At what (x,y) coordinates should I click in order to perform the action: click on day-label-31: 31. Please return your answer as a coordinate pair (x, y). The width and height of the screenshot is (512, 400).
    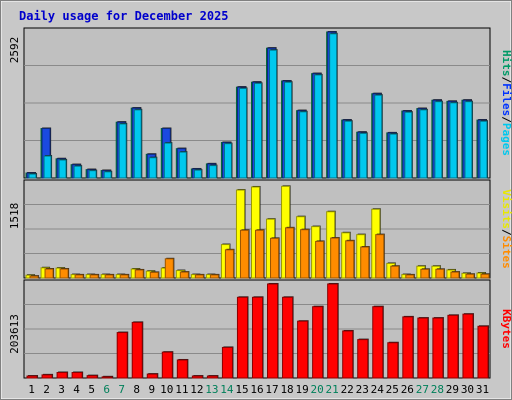
    Looking at the image, I should click on (482, 389).